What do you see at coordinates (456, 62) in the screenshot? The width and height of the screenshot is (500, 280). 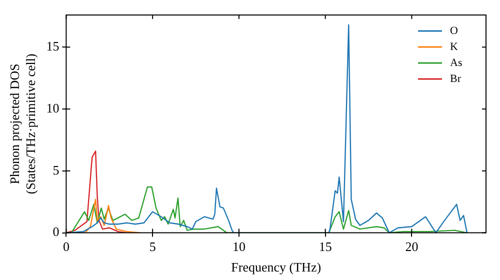 I see `legend-label: As` at bounding box center [456, 62].